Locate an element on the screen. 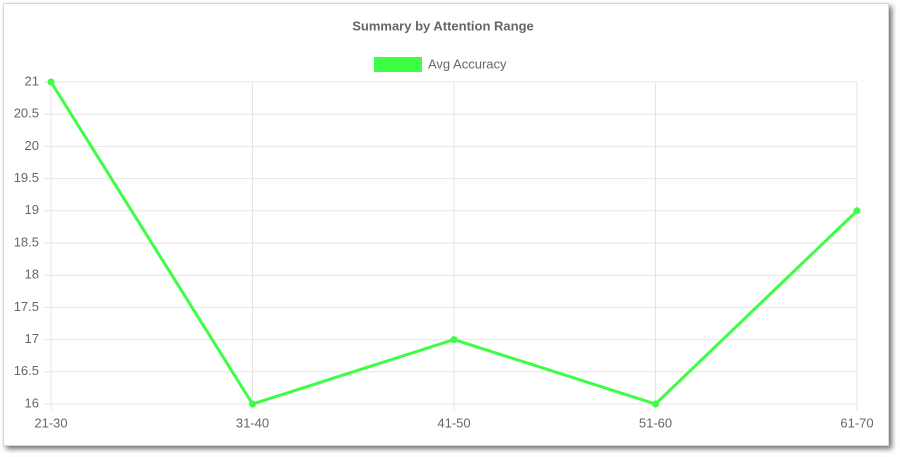 This screenshot has height=457, width=900. y-tick-label: 19 is located at coordinates (32, 209).